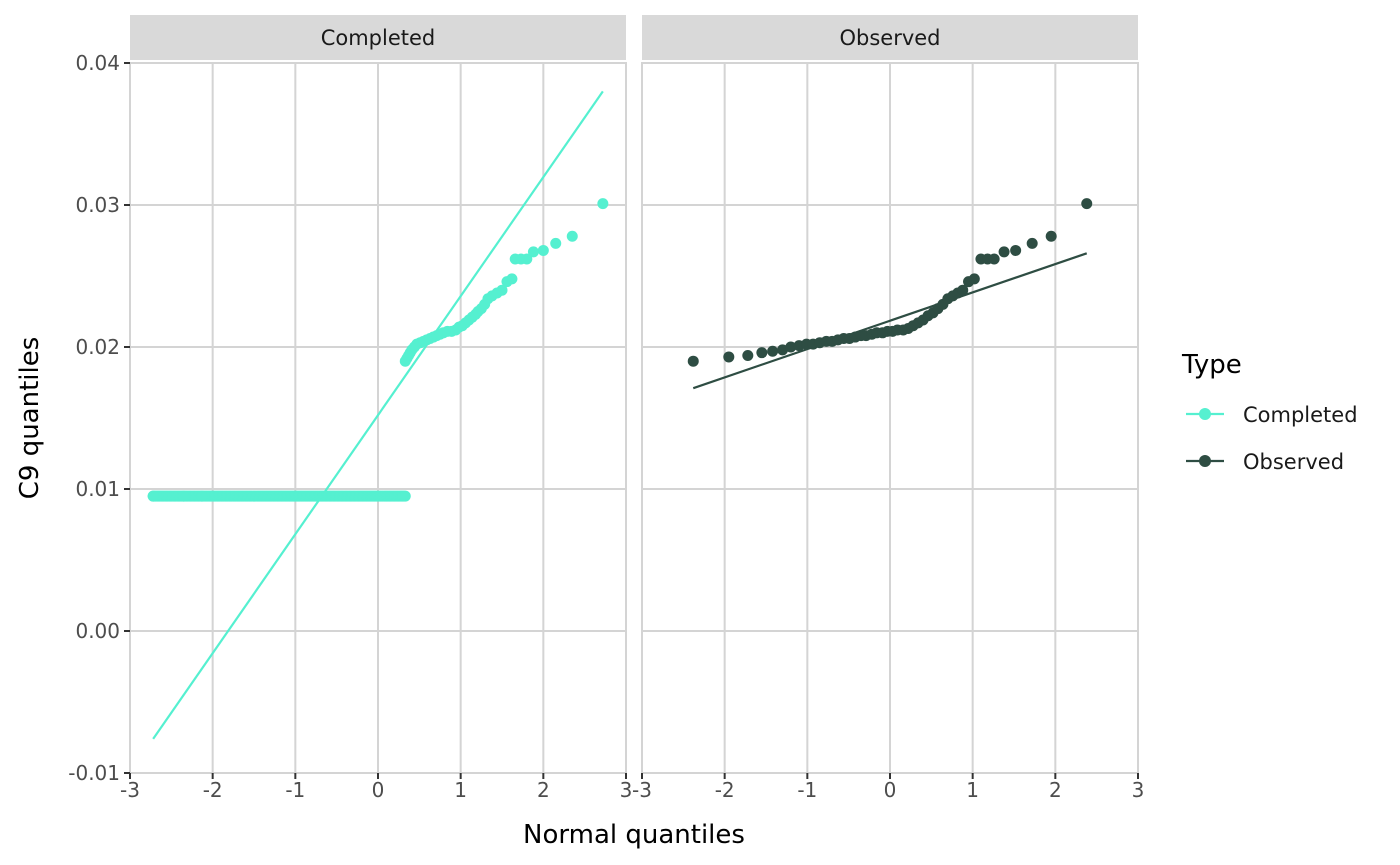  What do you see at coordinates (213, 790) in the screenshot?
I see `x-tick-label-0-1: -2` at bounding box center [213, 790].